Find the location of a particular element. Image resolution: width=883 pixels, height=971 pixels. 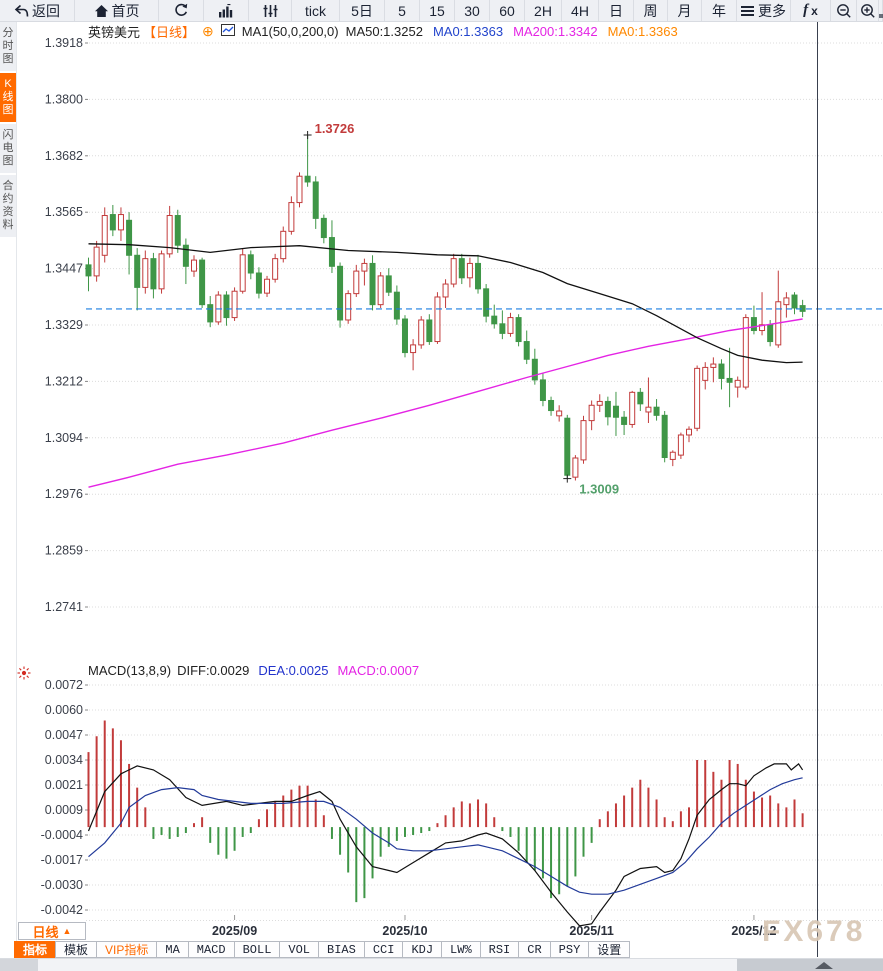

toolbar-button-period-4h: 4H is located at coordinates (580, 10).